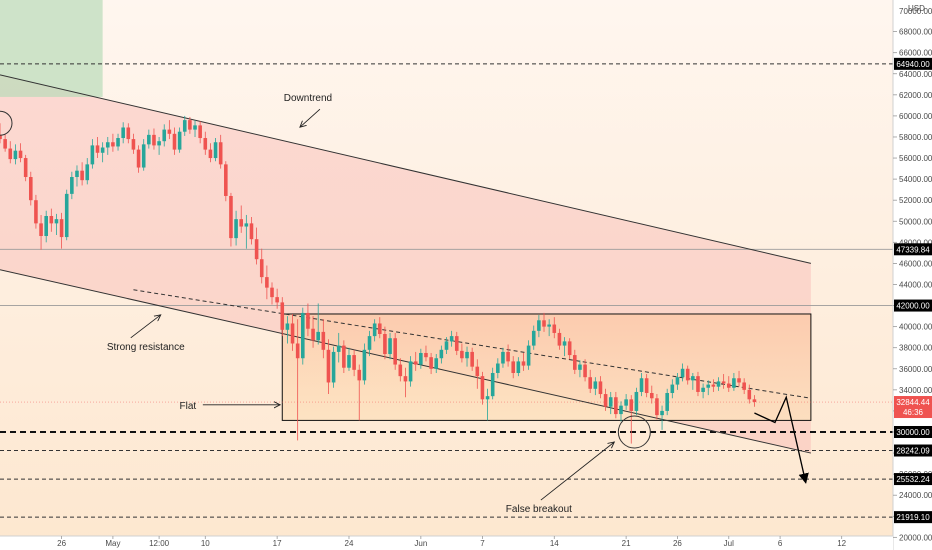  Describe the element at coordinates (308, 98) in the screenshot. I see `annotation-downtrend: Downtrend` at that location.